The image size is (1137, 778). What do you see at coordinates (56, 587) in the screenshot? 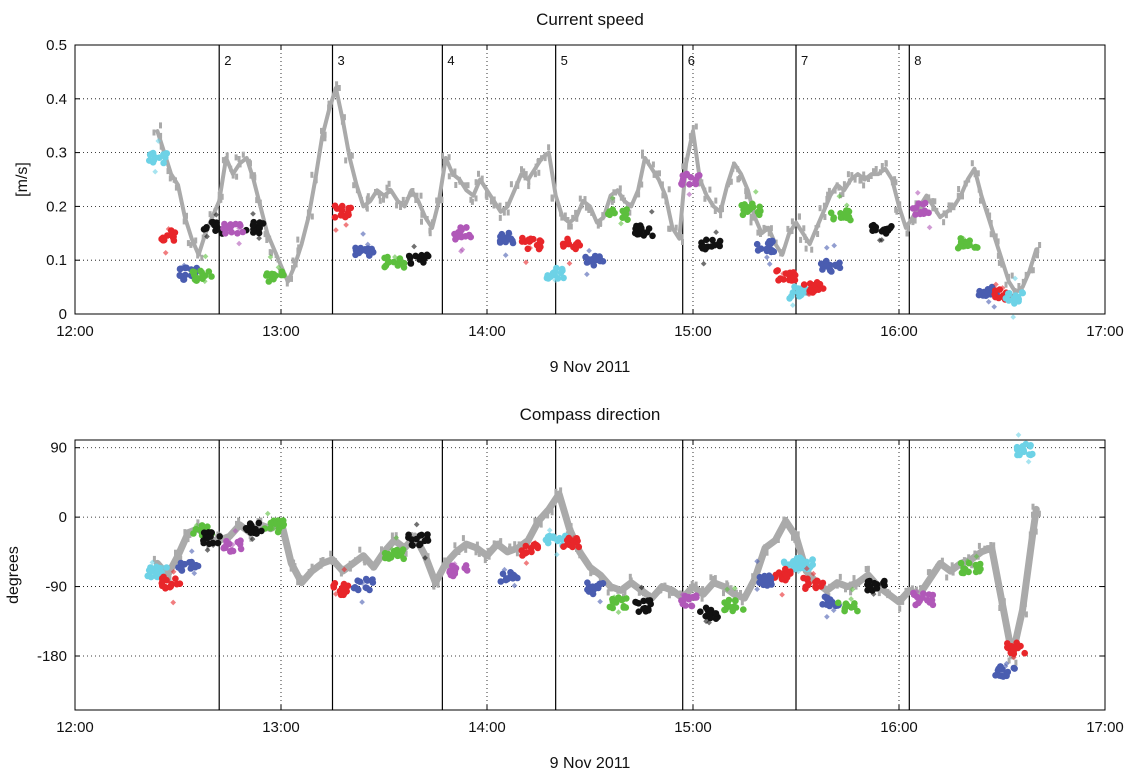
I see `y-tick-label: -90` at bounding box center [56, 587].